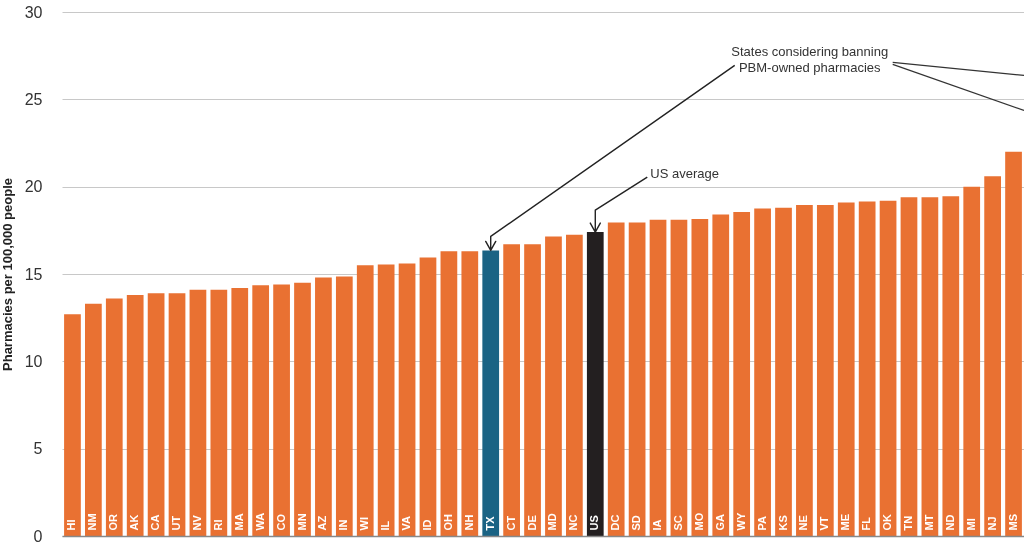  What do you see at coordinates (259, 521) in the screenshot?
I see `x-tick-label: WA` at bounding box center [259, 521].